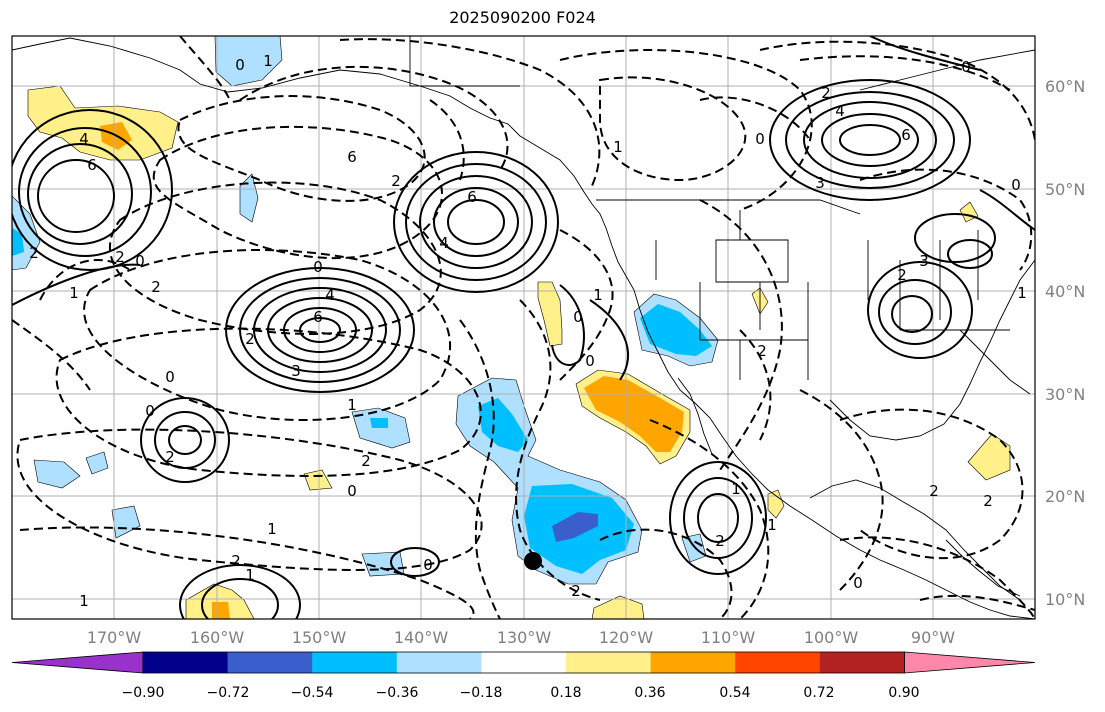 This screenshot has width=1105, height=712. I want to click on cbar-label-4: −0.36, so click(397, 693).